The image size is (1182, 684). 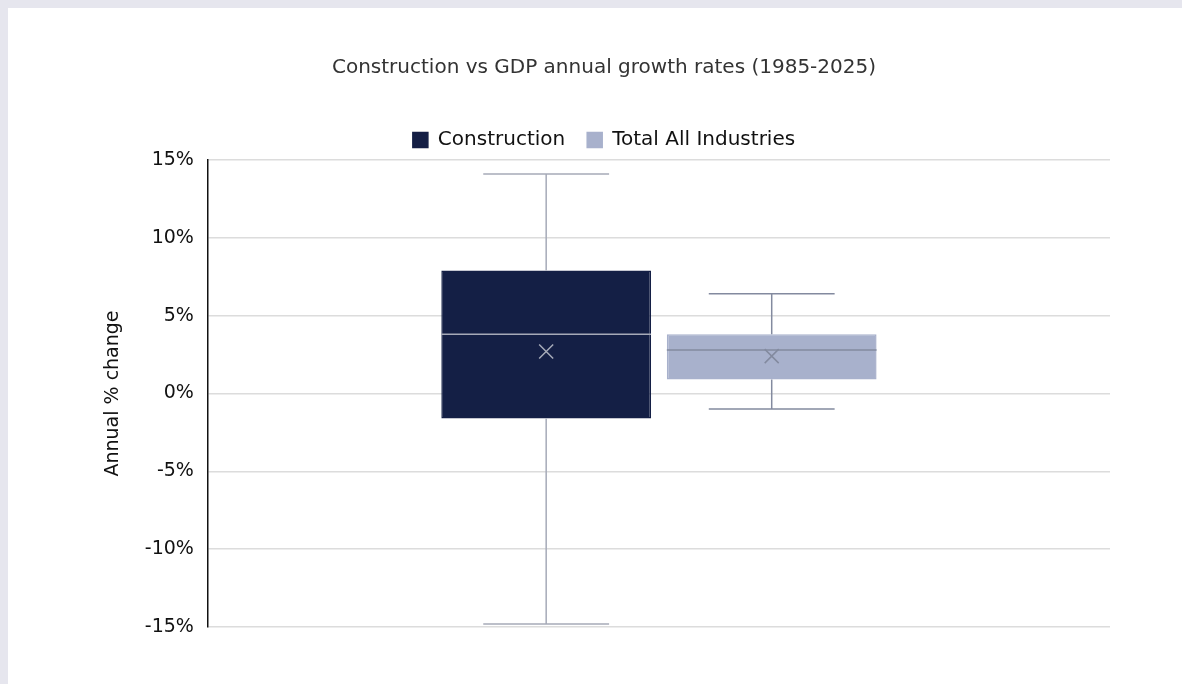 What do you see at coordinates (172, 235) in the screenshot?
I see `y-tick-label: 10%` at bounding box center [172, 235].